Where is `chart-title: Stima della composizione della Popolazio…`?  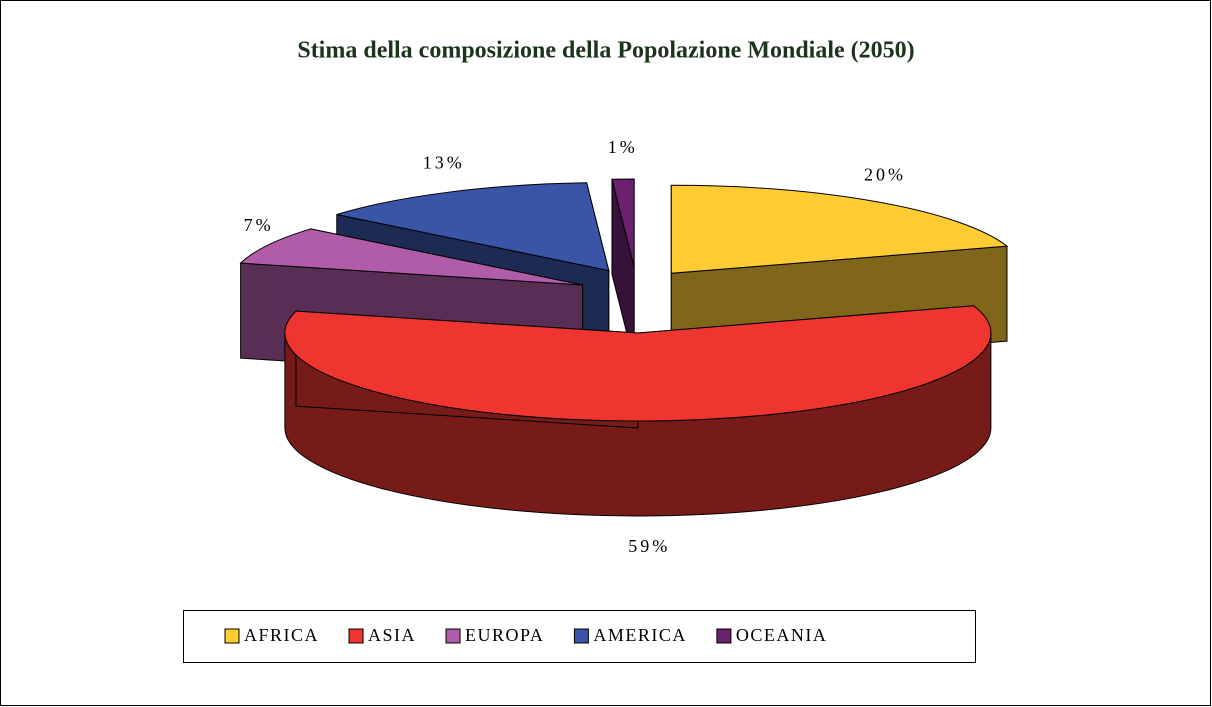
chart-title: Stima della composizione della Popolazio… is located at coordinates (605, 51).